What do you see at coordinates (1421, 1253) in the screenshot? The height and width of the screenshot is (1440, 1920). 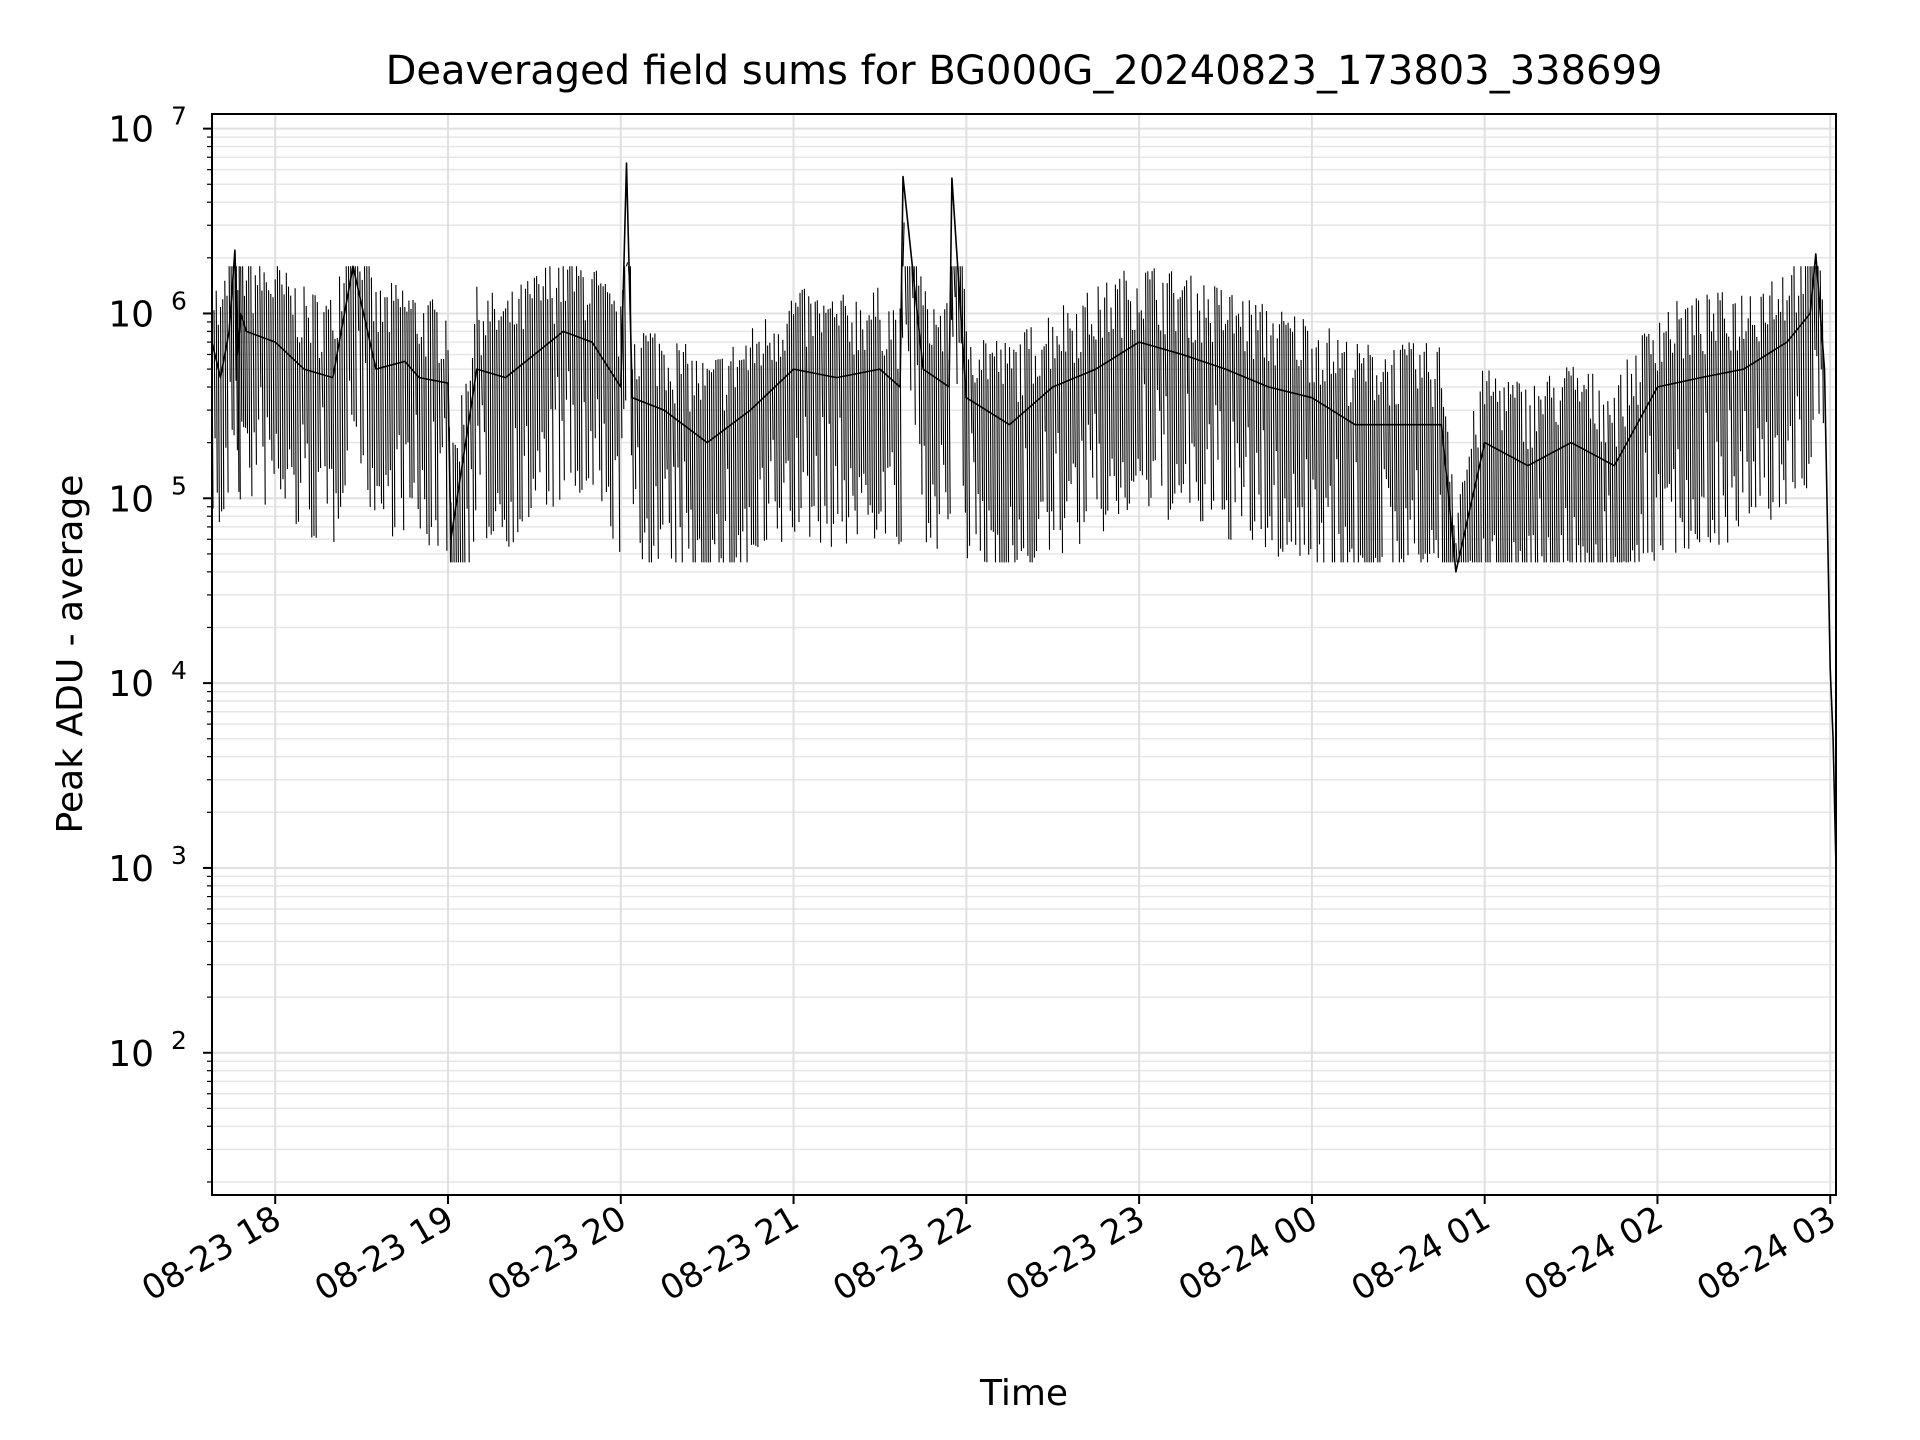 I see `x-tick-label: 08-24 01` at bounding box center [1421, 1253].